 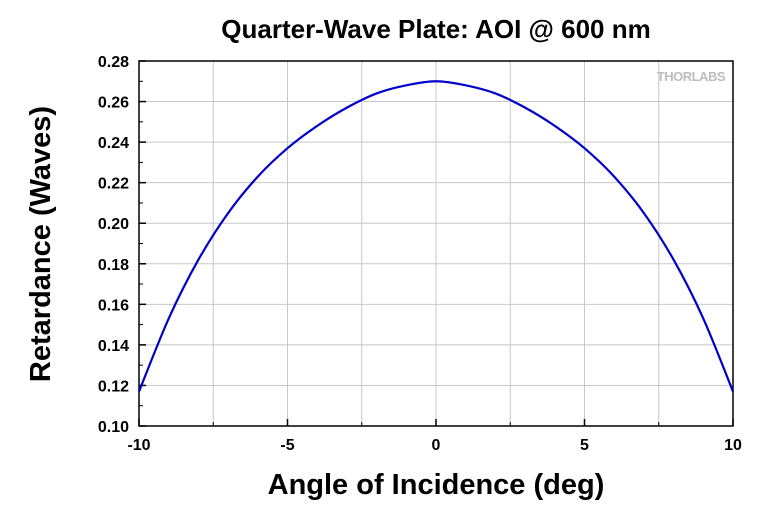 What do you see at coordinates (113, 386) in the screenshot?
I see `y-tick-label: 0.12` at bounding box center [113, 386].